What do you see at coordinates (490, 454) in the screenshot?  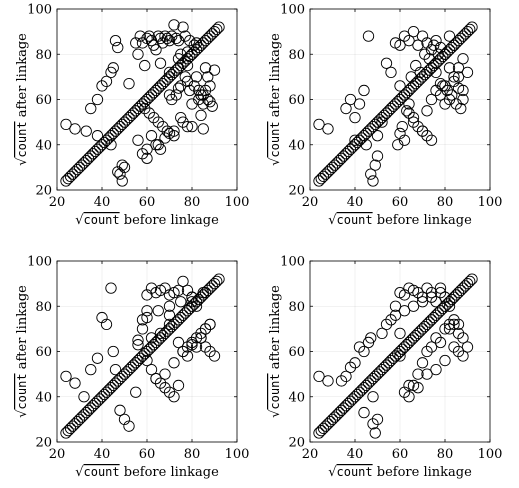 I see `x-tick-label: 100` at bounding box center [490, 454].